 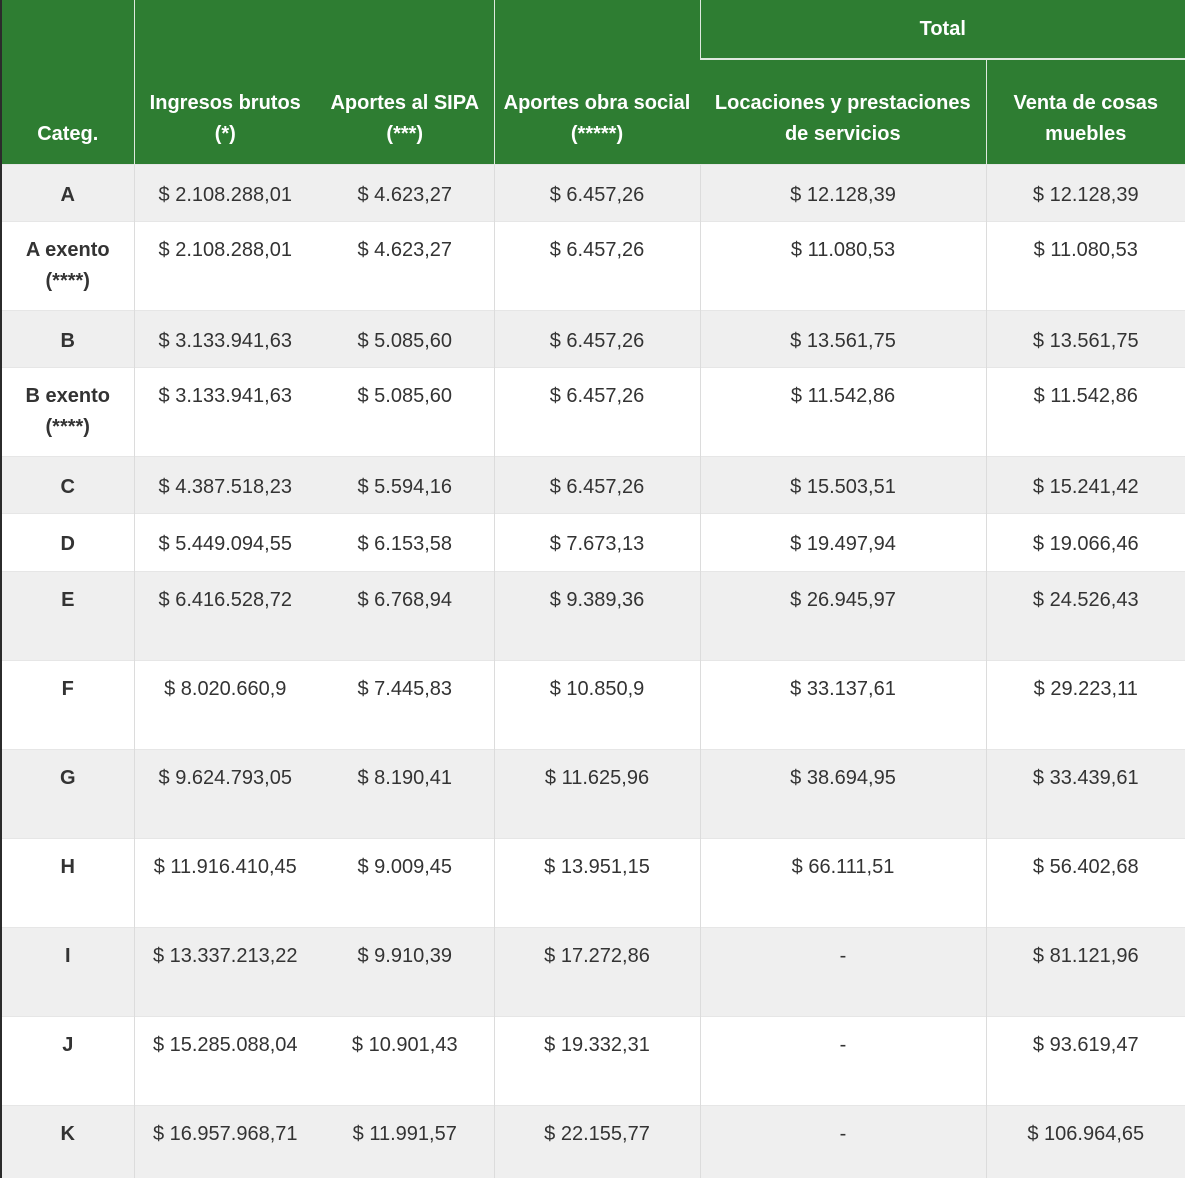 What do you see at coordinates (68, 616) in the screenshot?
I see `cell-categ: E` at bounding box center [68, 616].